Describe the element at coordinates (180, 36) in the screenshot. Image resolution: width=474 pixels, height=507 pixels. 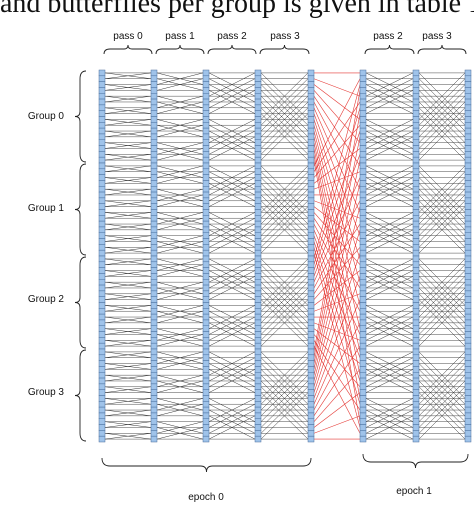
I see `pass-label-epoch0-1: pass 1` at that location.